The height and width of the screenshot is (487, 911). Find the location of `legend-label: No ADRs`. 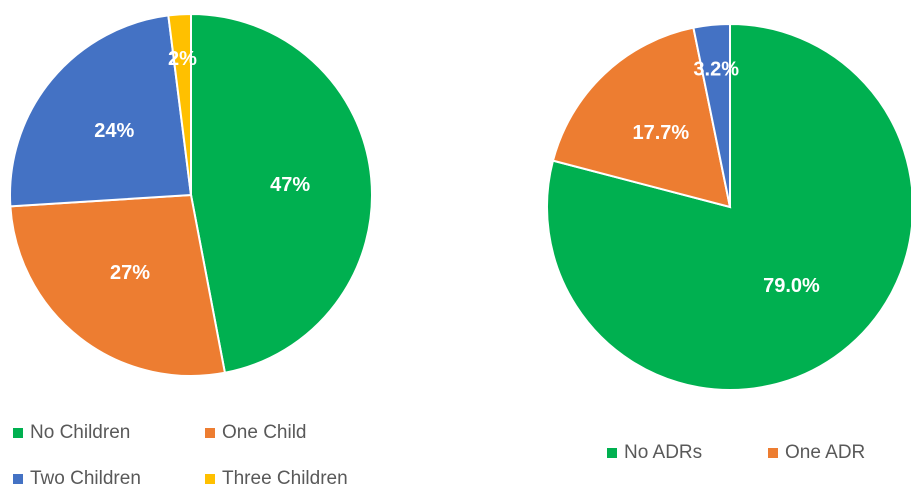

legend-label: No ADRs is located at coordinates (663, 452).